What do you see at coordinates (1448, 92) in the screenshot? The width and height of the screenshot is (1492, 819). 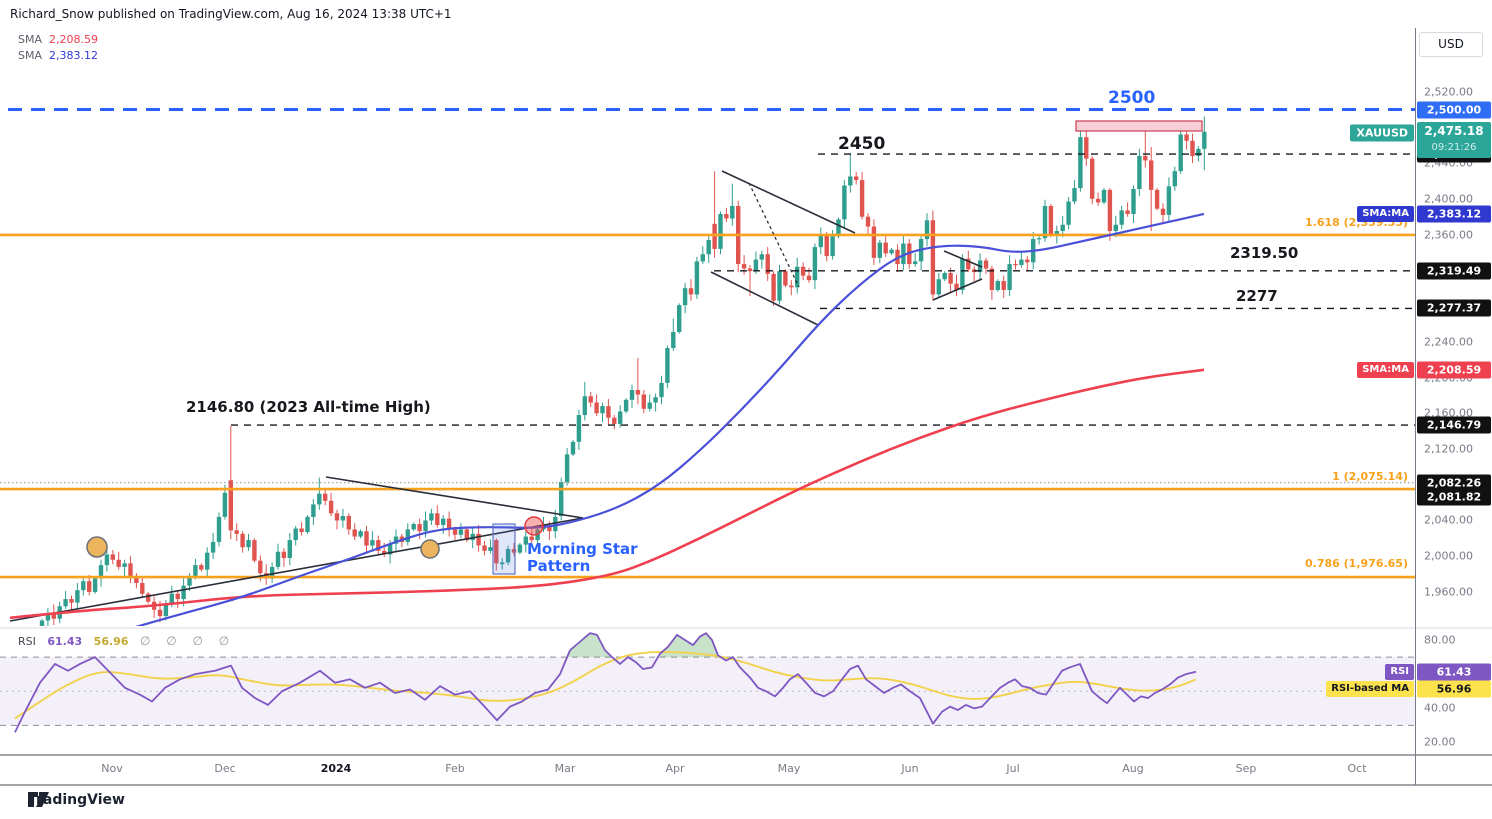 I see `price-tick: 2,520.00` at bounding box center [1448, 92].